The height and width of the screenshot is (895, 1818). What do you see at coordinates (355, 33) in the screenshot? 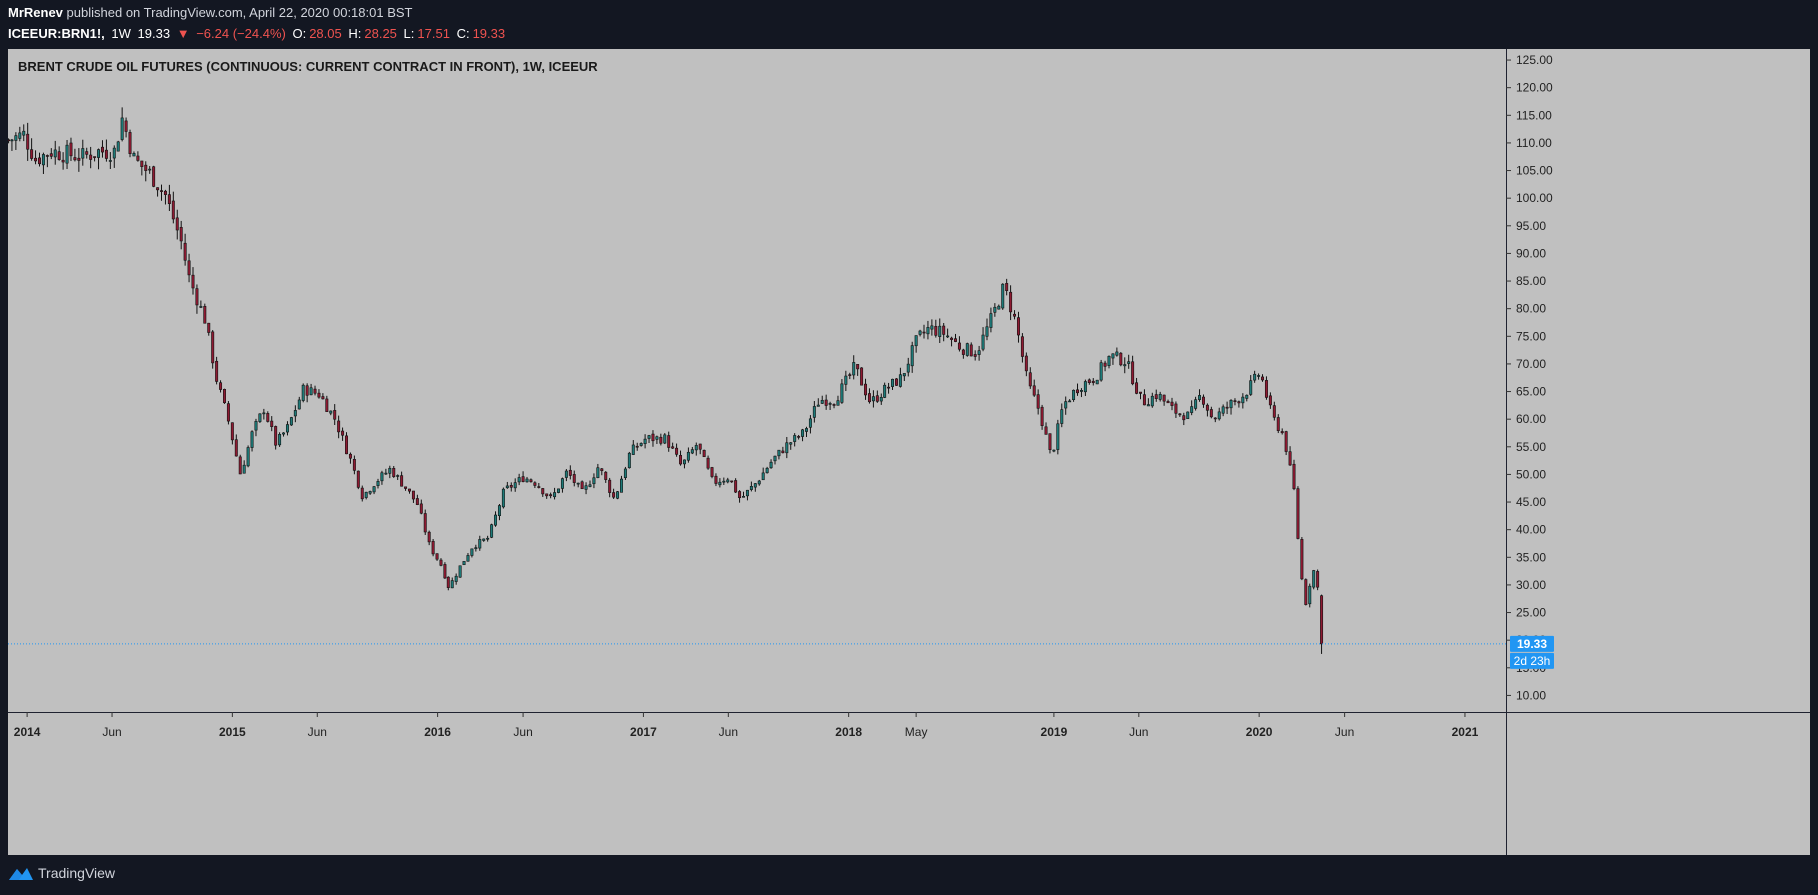
I see `high-label: H:` at bounding box center [355, 33].